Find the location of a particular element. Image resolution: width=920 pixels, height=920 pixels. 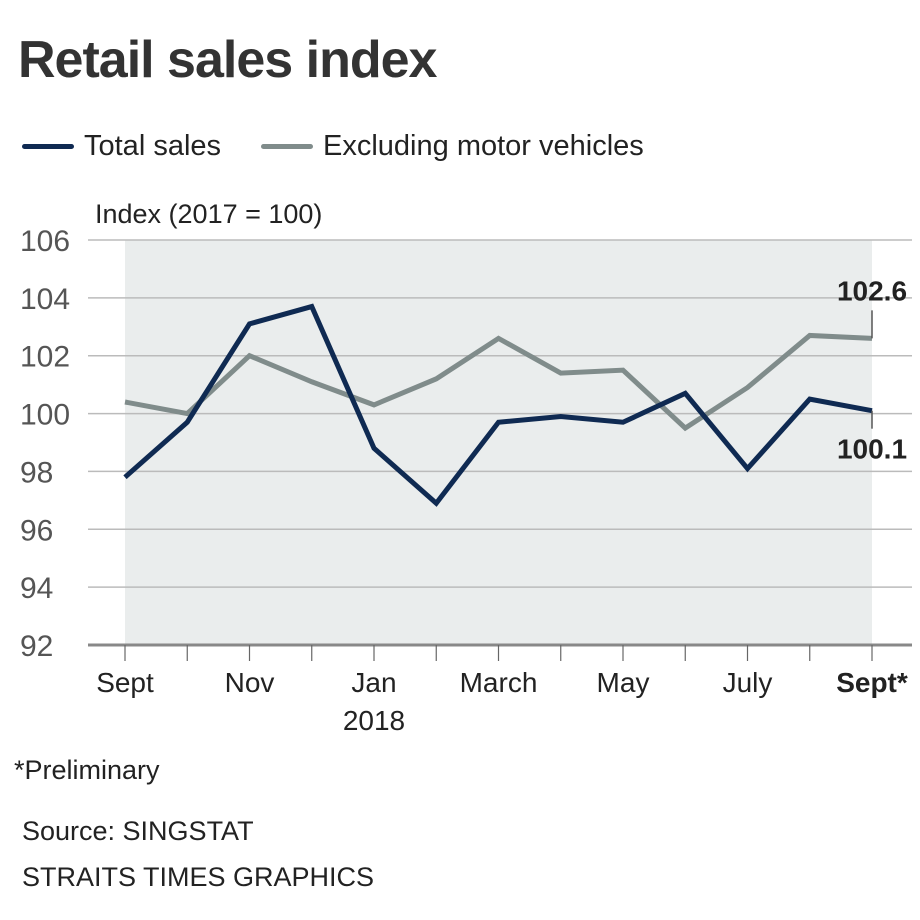

y-tick-label: 106 is located at coordinates (45, 241).